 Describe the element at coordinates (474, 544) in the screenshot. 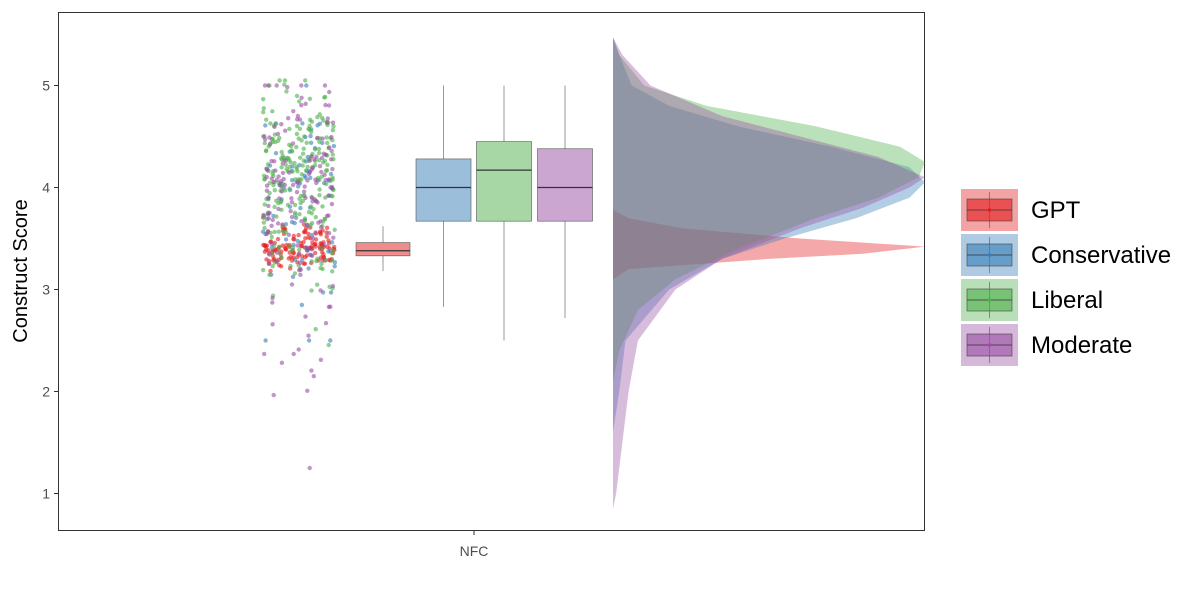

I see `x-axis: NFC` at that location.